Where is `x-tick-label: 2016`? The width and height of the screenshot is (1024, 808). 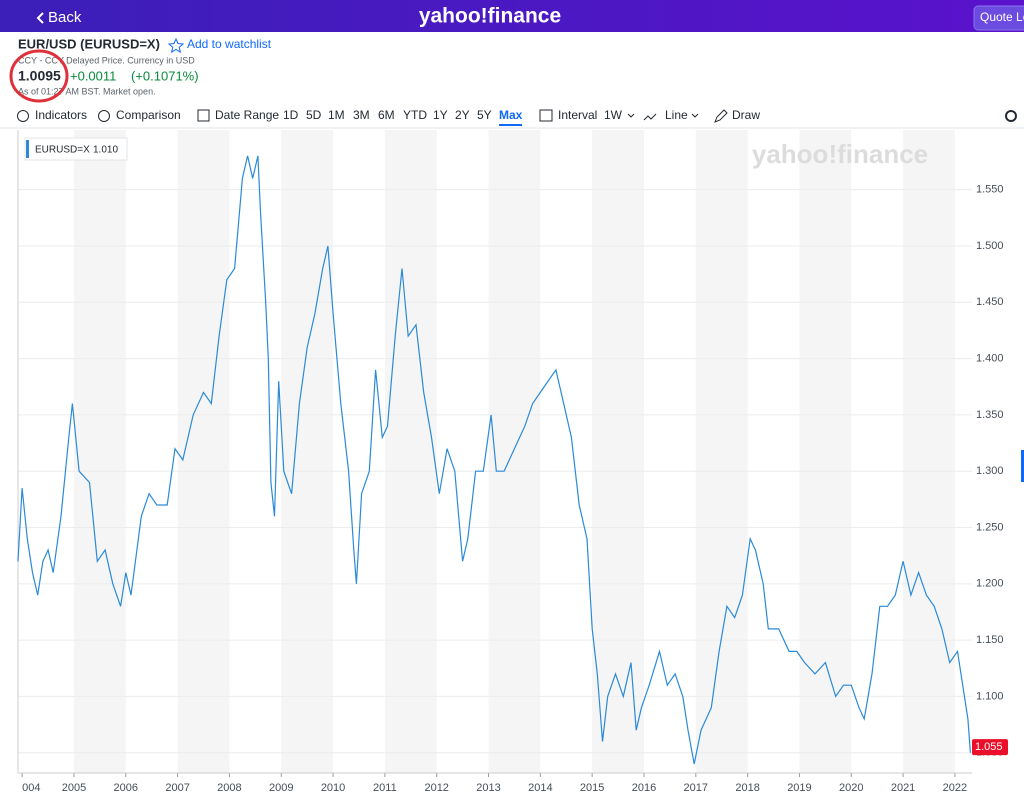
x-tick-label: 2016 is located at coordinates (644, 788).